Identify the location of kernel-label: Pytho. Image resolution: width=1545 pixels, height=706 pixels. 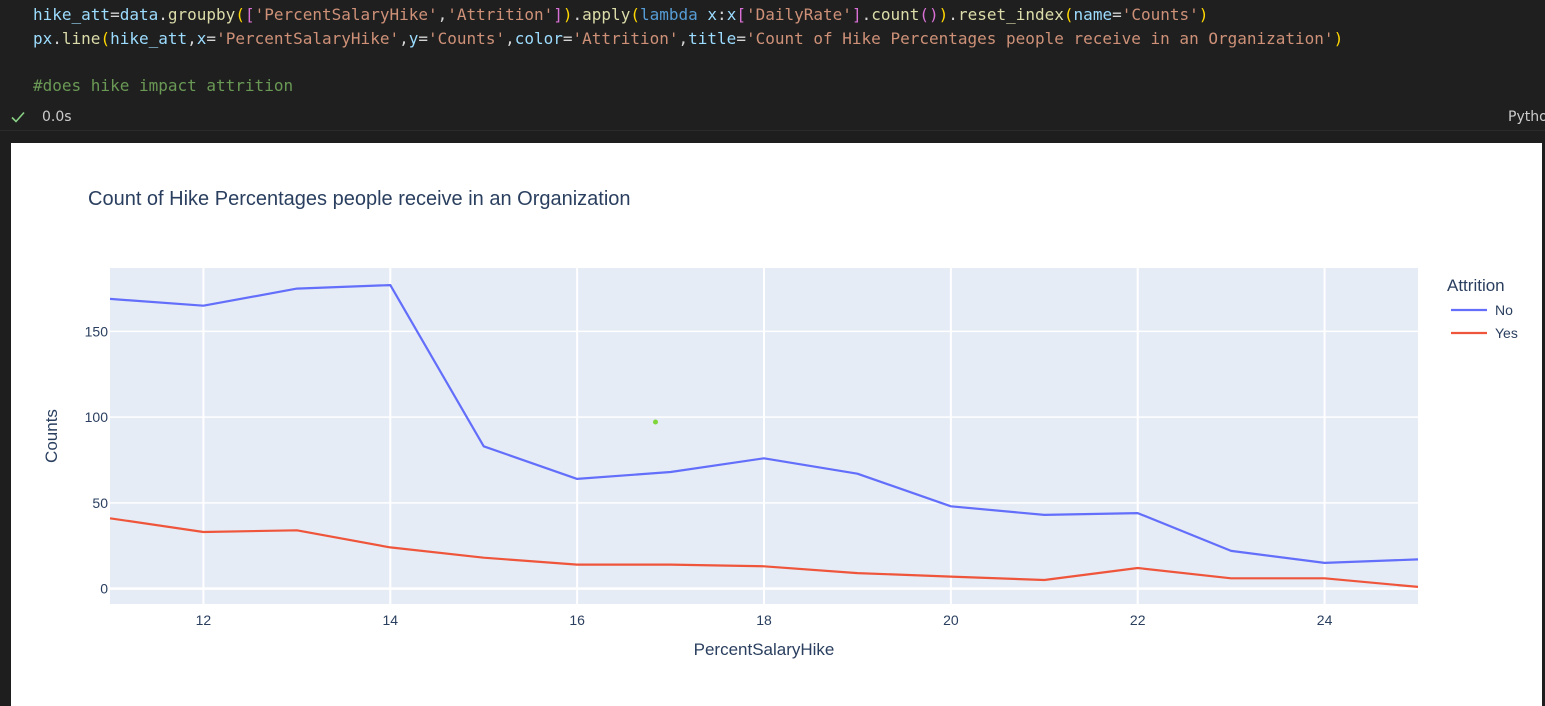
(1526, 117).